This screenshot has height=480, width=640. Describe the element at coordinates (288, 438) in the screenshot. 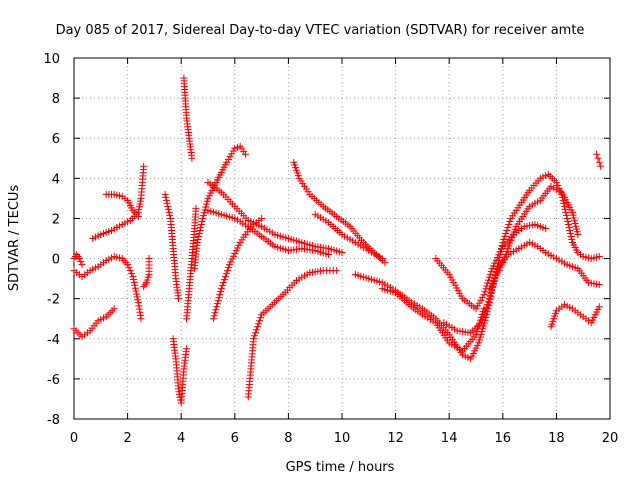

I see `x-tick-label: 8` at that location.